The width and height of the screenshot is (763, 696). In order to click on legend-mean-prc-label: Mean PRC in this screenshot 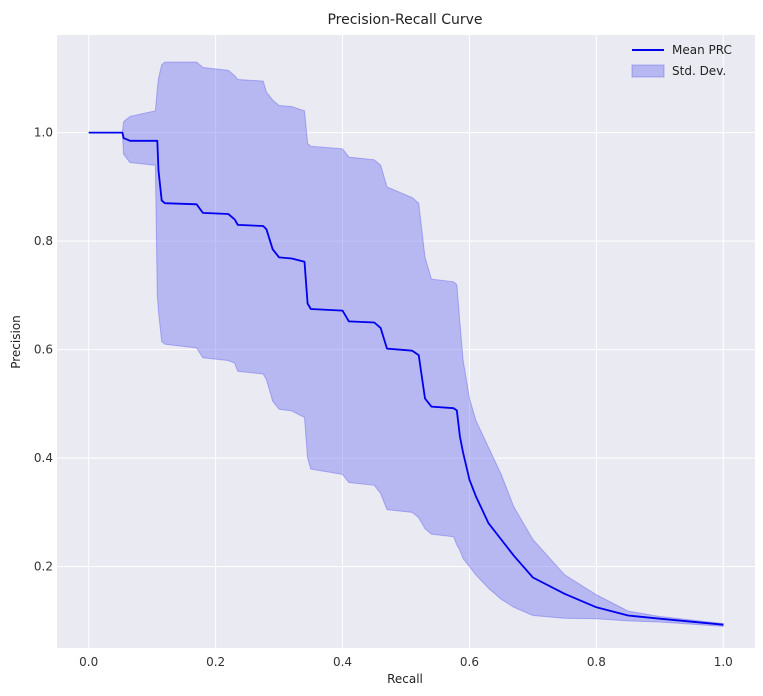, I will do `click(702, 50)`.